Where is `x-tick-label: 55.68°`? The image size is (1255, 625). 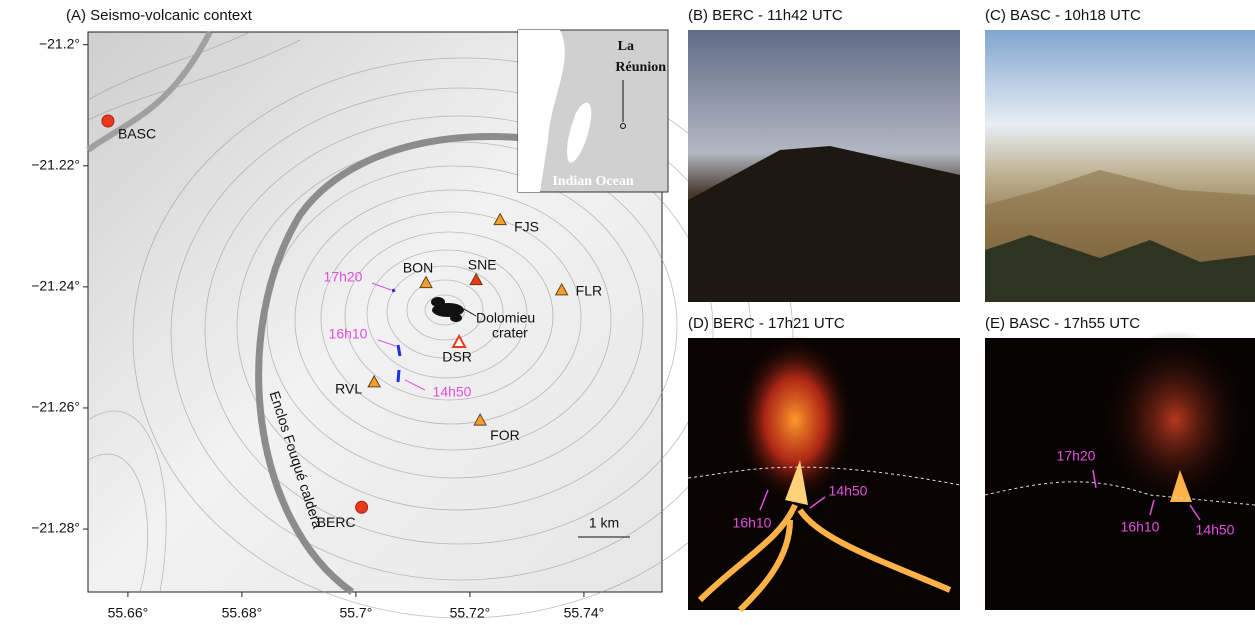 x-tick-label: 55.68° is located at coordinates (242, 613).